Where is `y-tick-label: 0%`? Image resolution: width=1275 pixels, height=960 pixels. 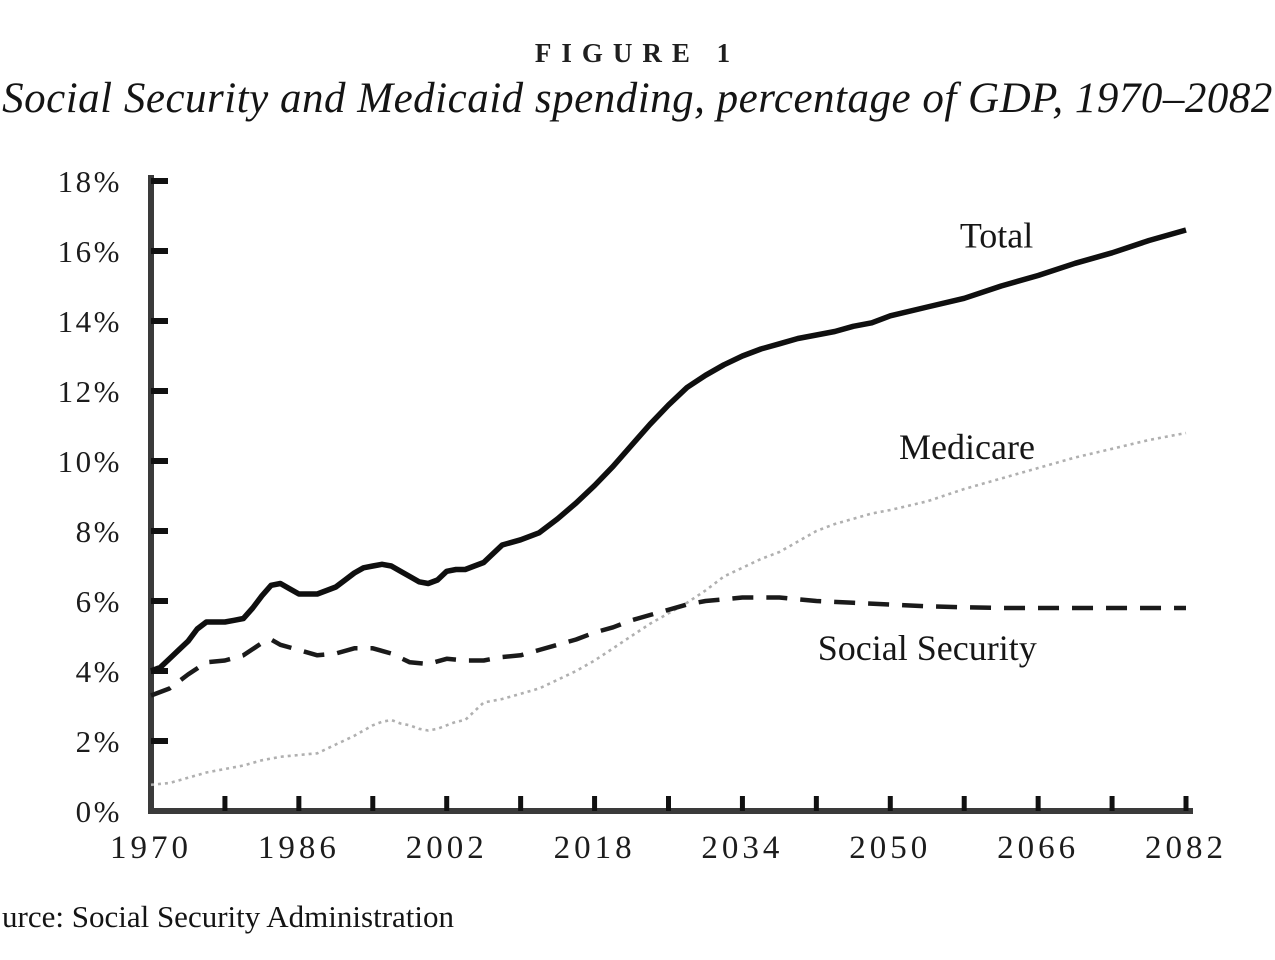
y-tick-label: 0% is located at coordinates (99, 811).